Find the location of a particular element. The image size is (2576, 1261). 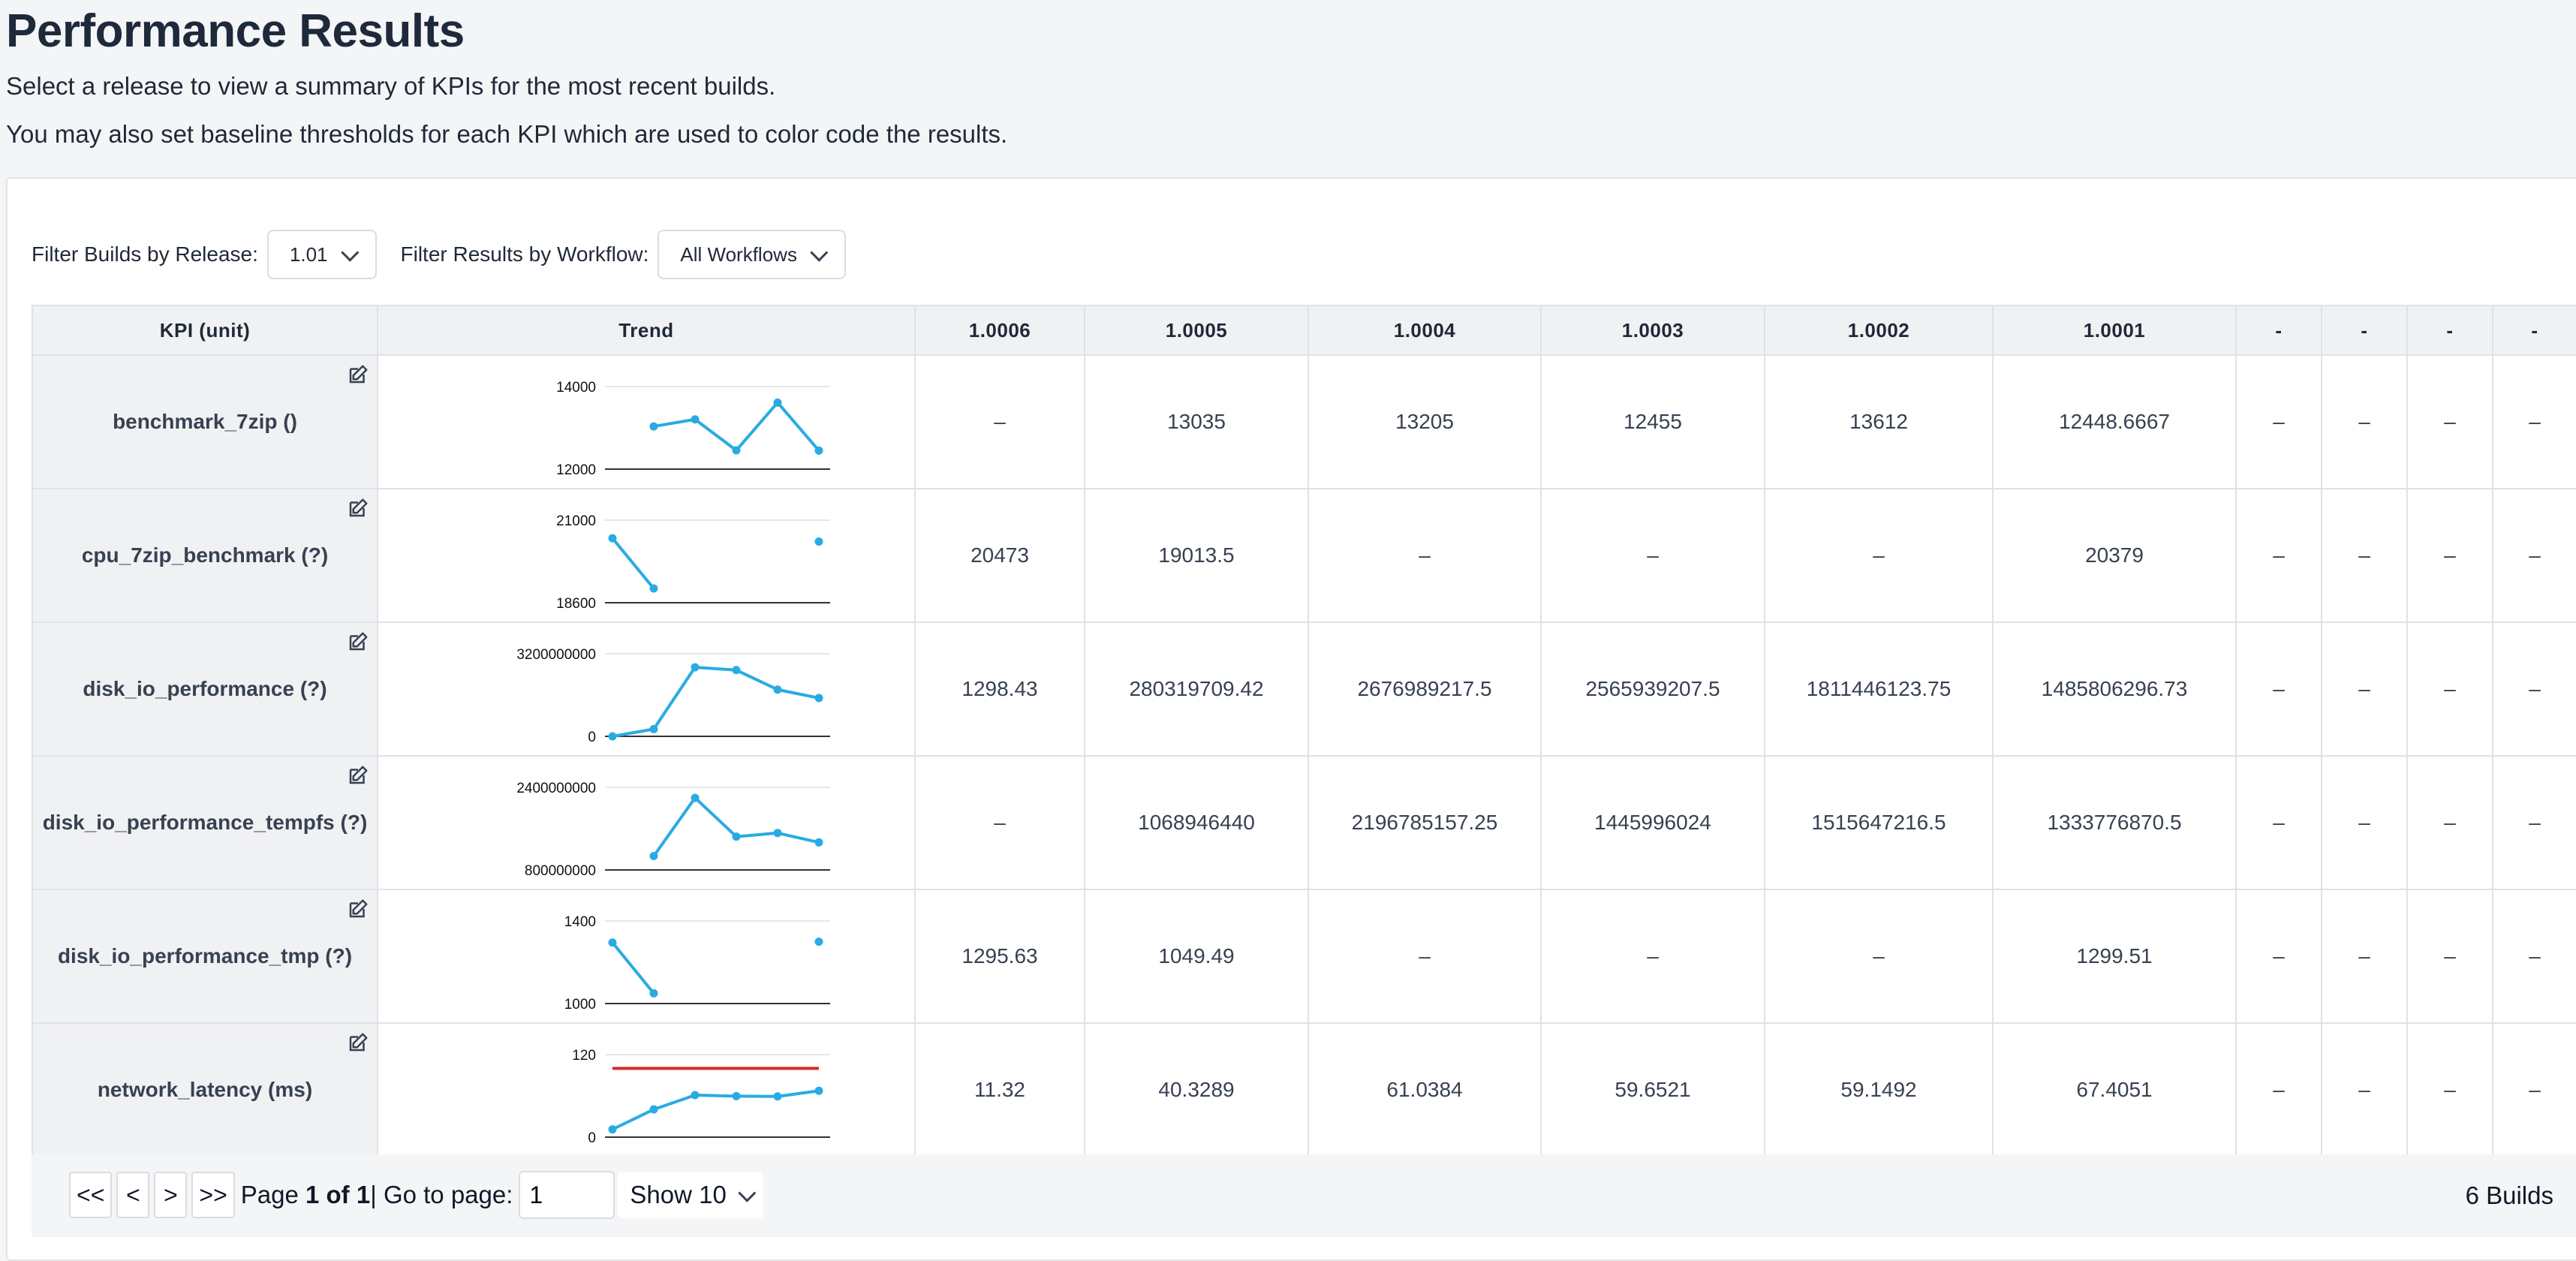

workflow-dropdown: All Workflows is located at coordinates (752, 254).